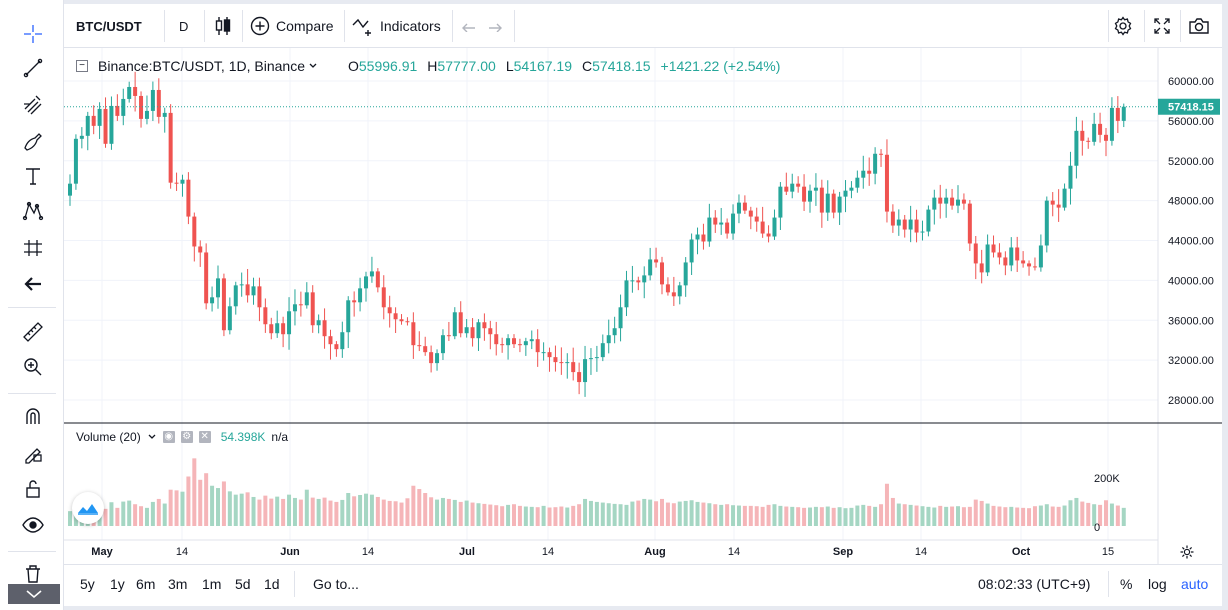  What do you see at coordinates (108, 437) in the screenshot?
I see `volume-title: Volume (20)` at bounding box center [108, 437].